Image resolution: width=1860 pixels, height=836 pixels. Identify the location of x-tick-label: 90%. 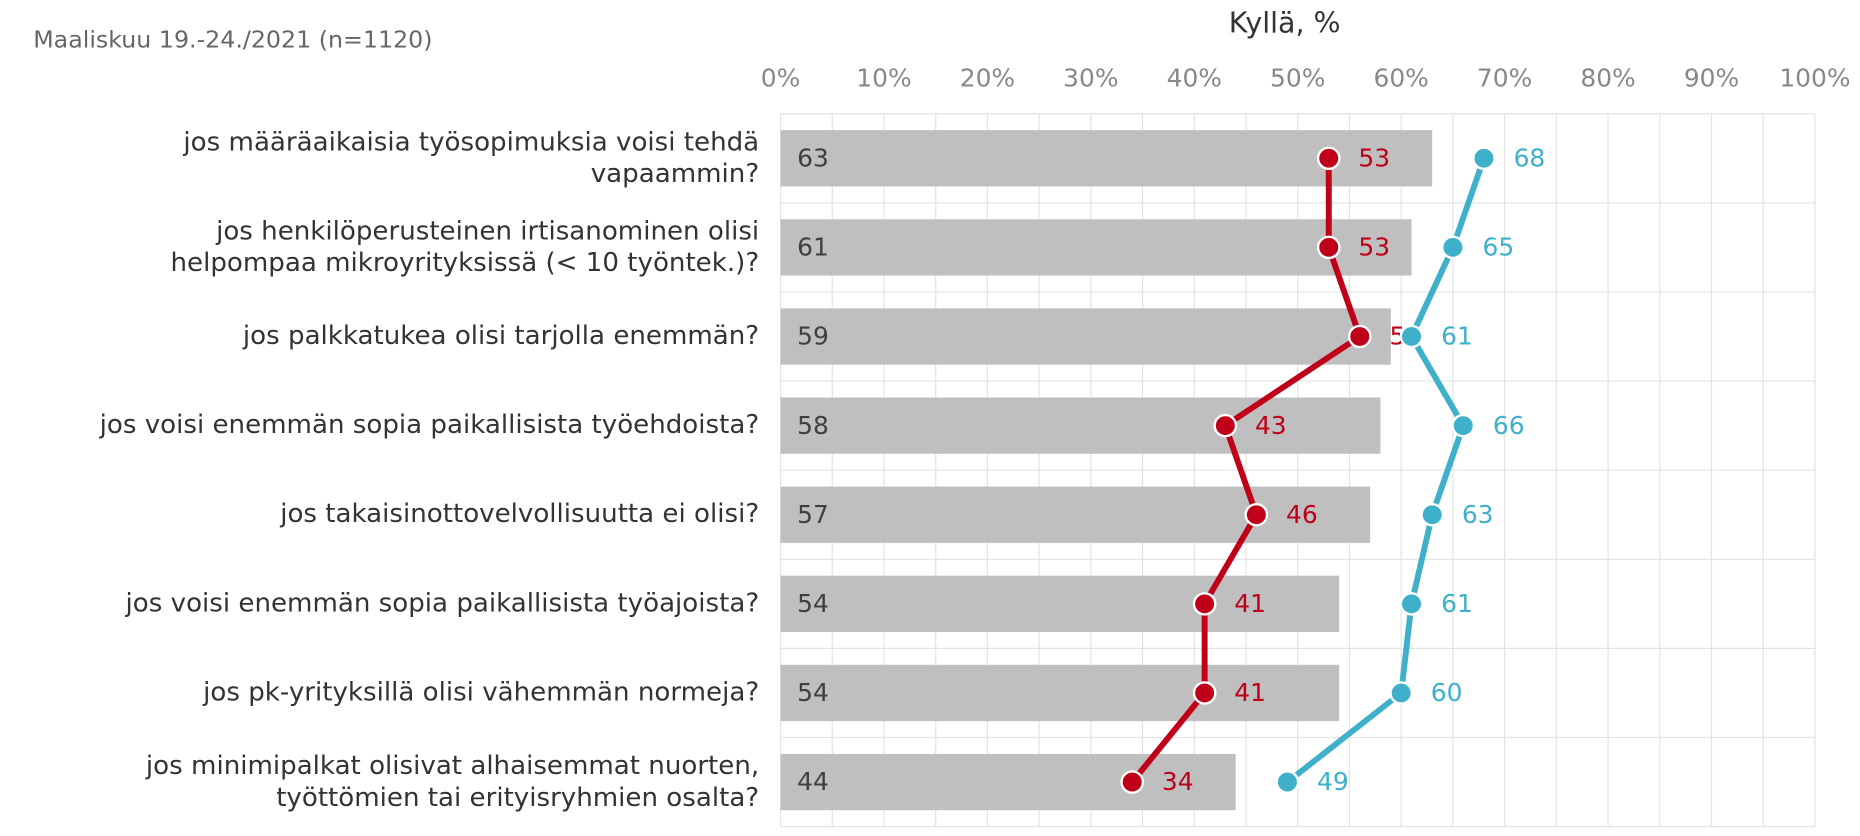
(1711, 78).